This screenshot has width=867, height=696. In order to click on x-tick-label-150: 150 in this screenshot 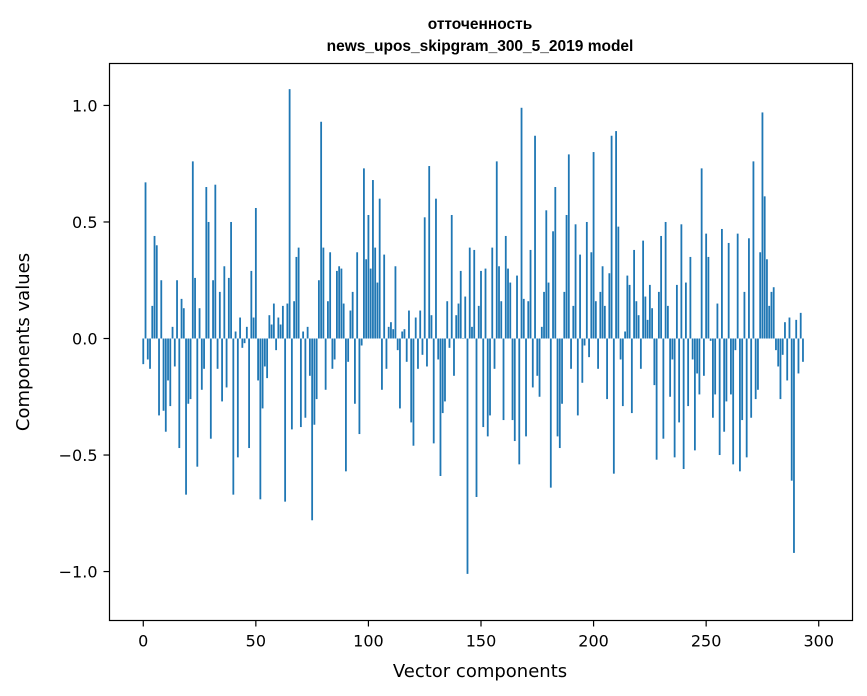, I will do `click(481, 641)`.